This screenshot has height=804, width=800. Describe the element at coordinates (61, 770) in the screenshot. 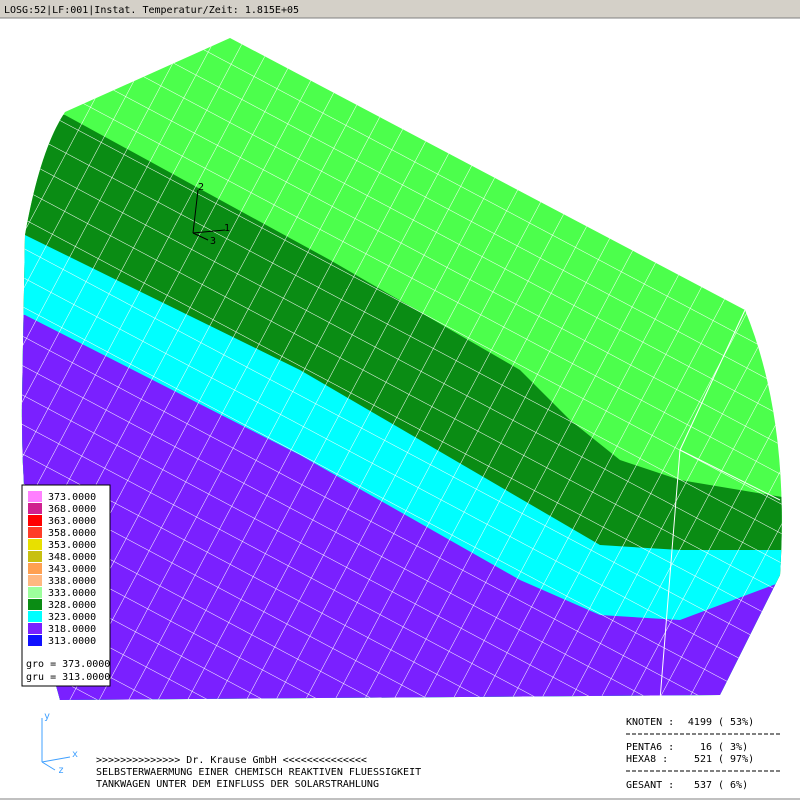

I see `axis-label: z` at that location.